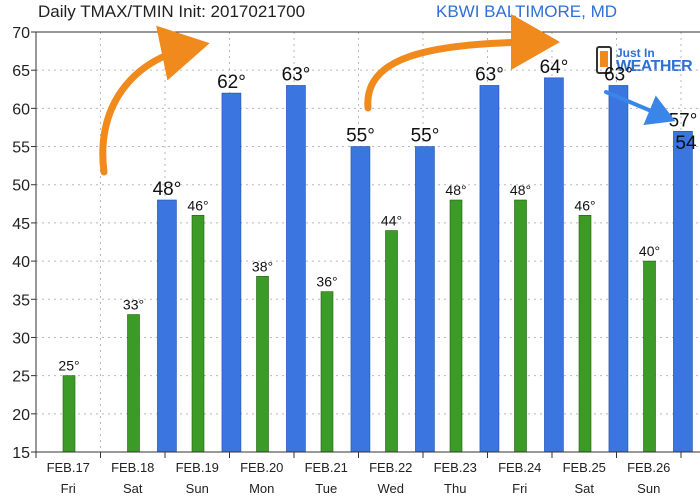 The width and height of the screenshot is (700, 504). Describe the element at coordinates (640, 108) in the screenshot. I see `trend-arrow-blue` at that location.